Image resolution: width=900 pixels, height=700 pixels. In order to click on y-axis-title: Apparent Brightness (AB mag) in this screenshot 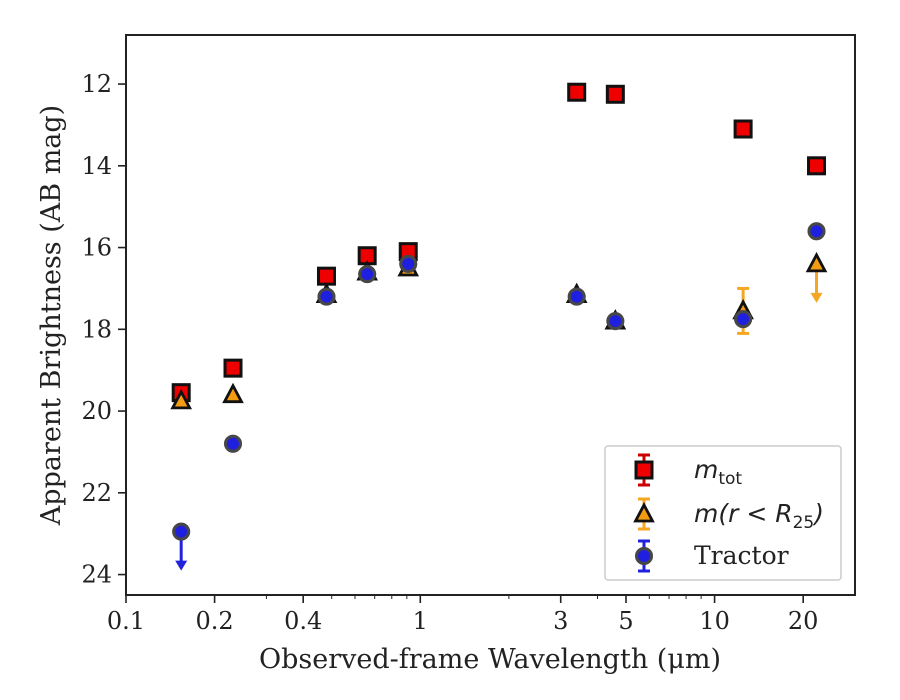, I will do `click(51, 315)`.